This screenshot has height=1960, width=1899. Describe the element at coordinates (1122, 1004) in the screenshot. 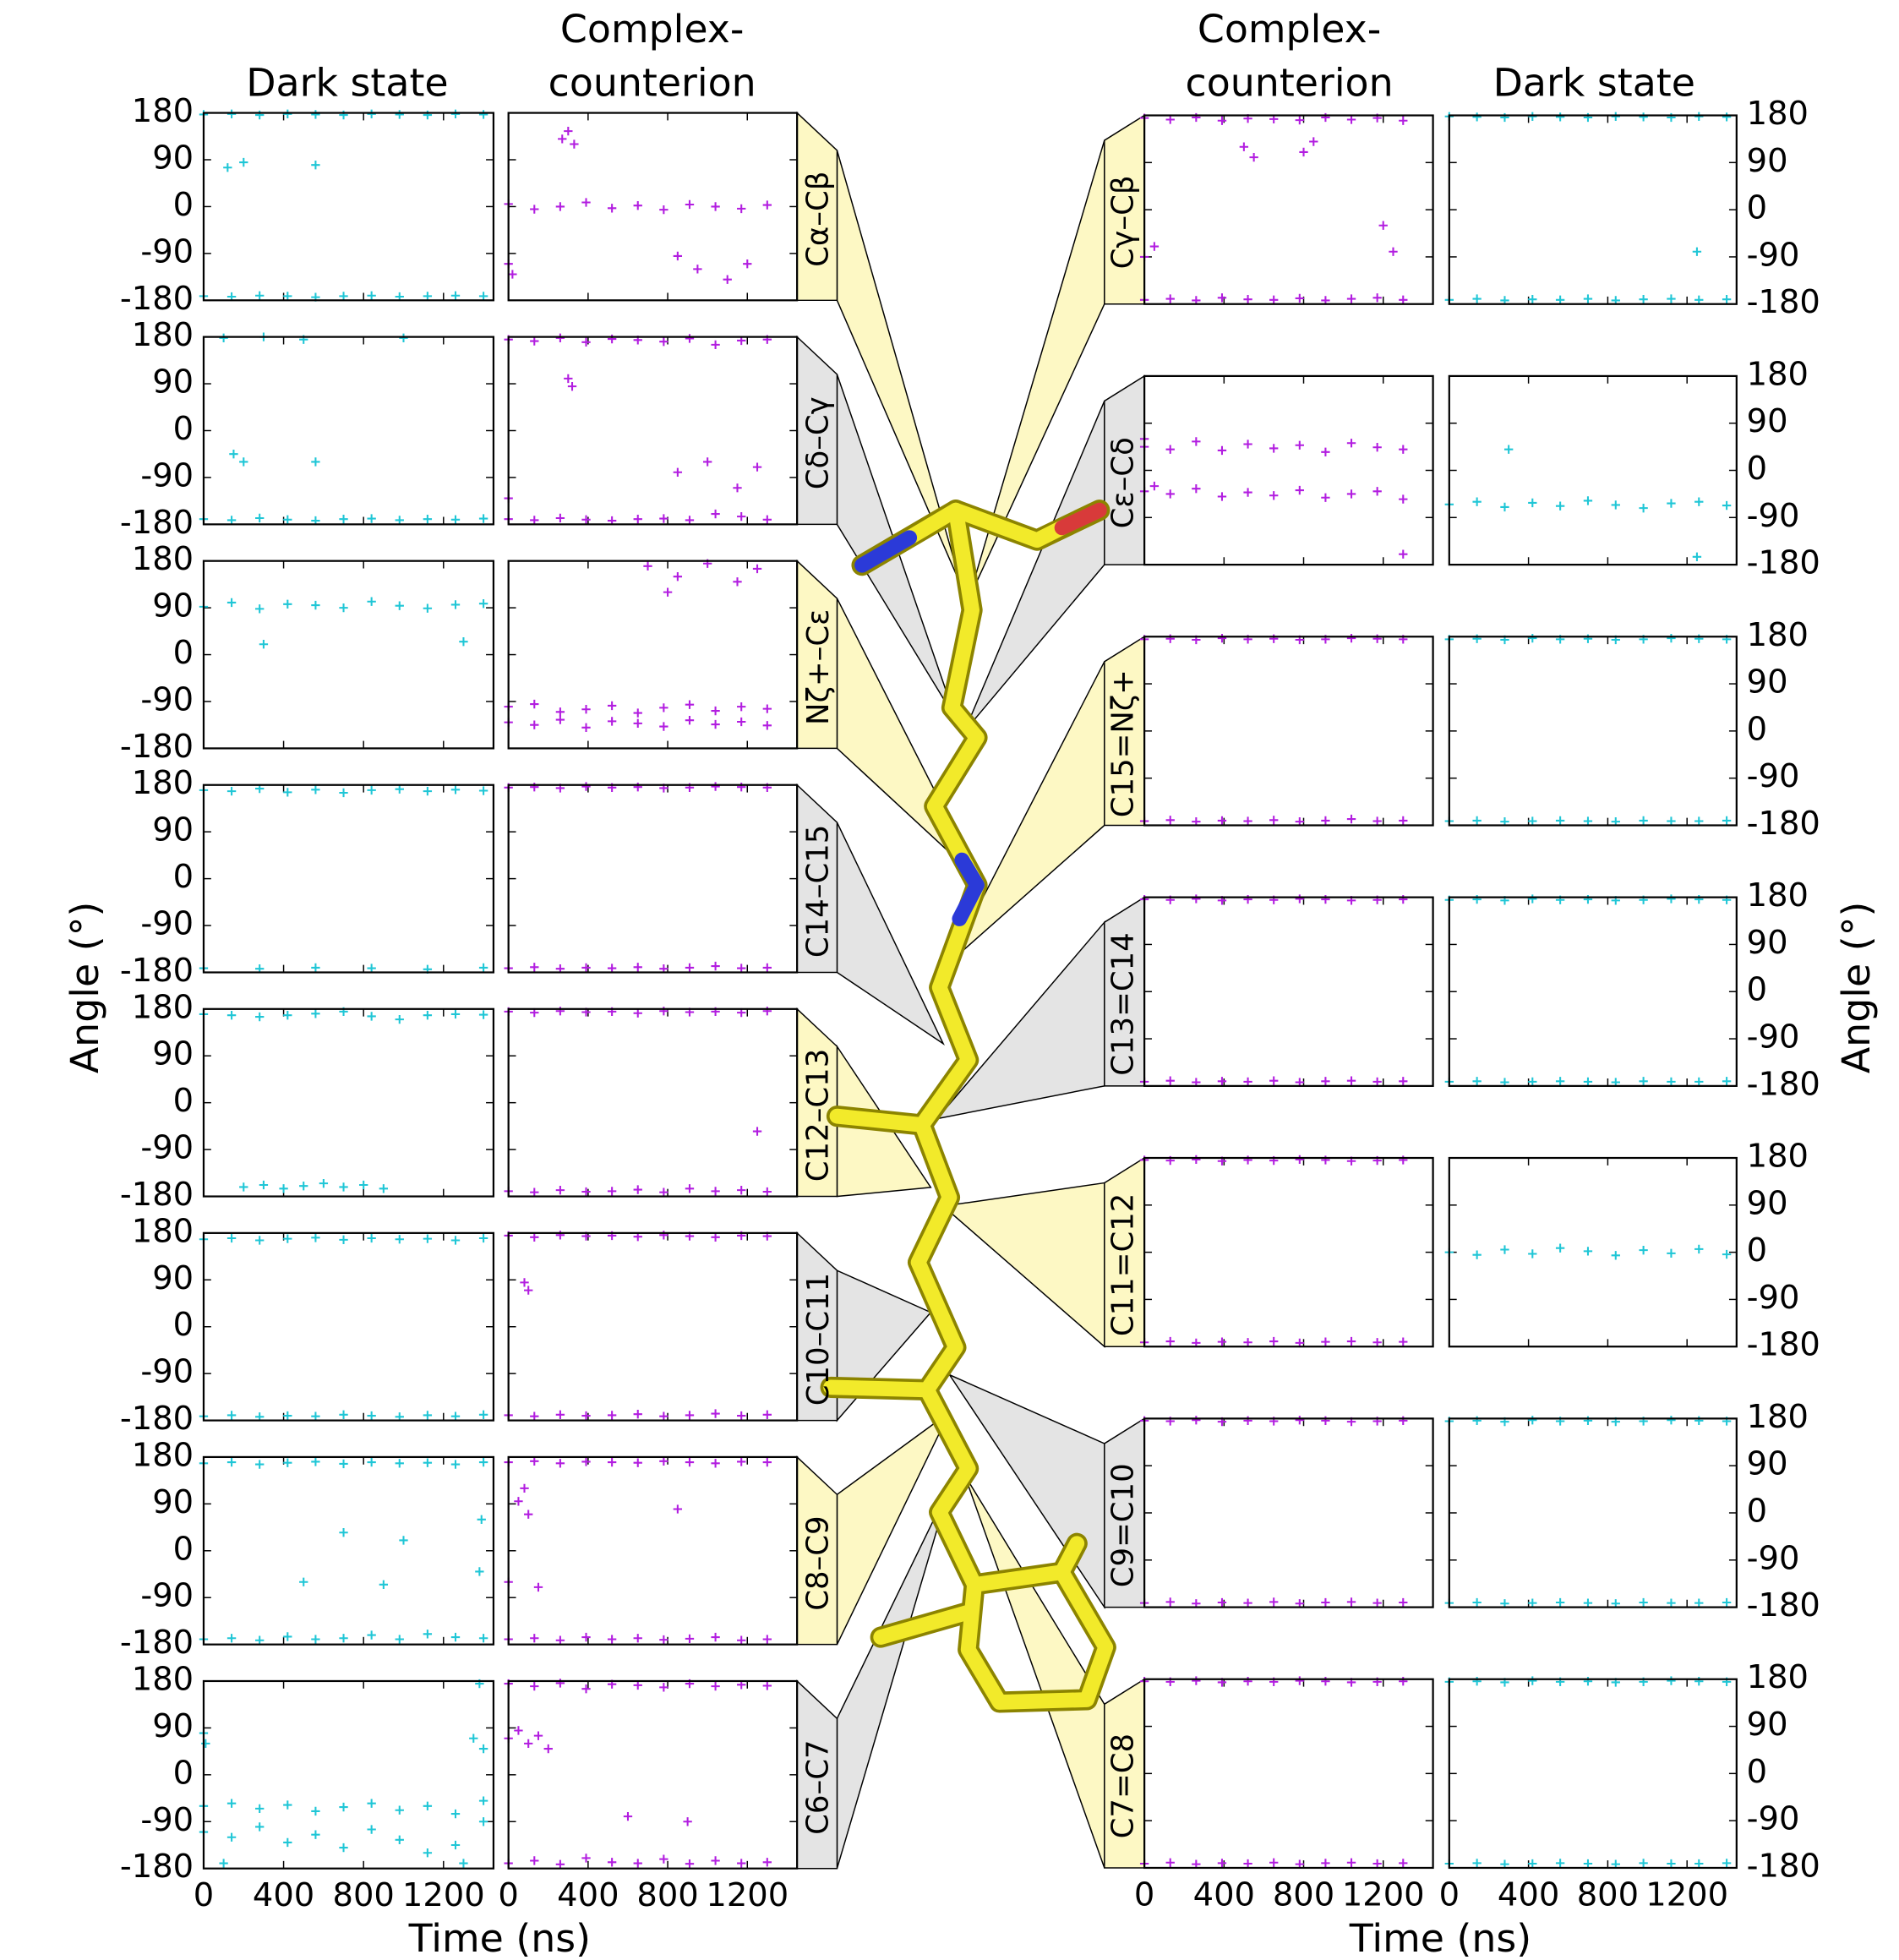

I see `dihedral-label: C13=C14` at that location.